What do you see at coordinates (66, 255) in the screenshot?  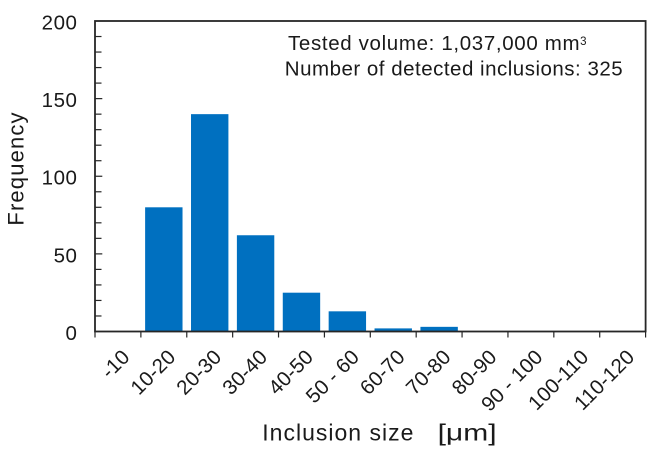 I see `svg-text: 50` at bounding box center [66, 255].